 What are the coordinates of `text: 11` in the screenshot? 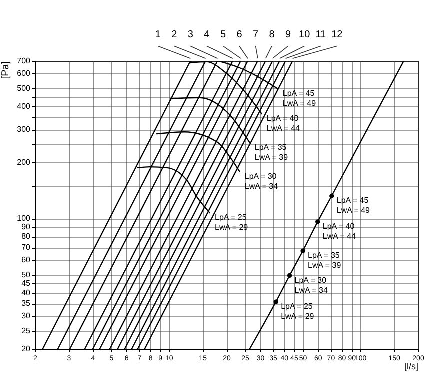 It's located at (321, 35).